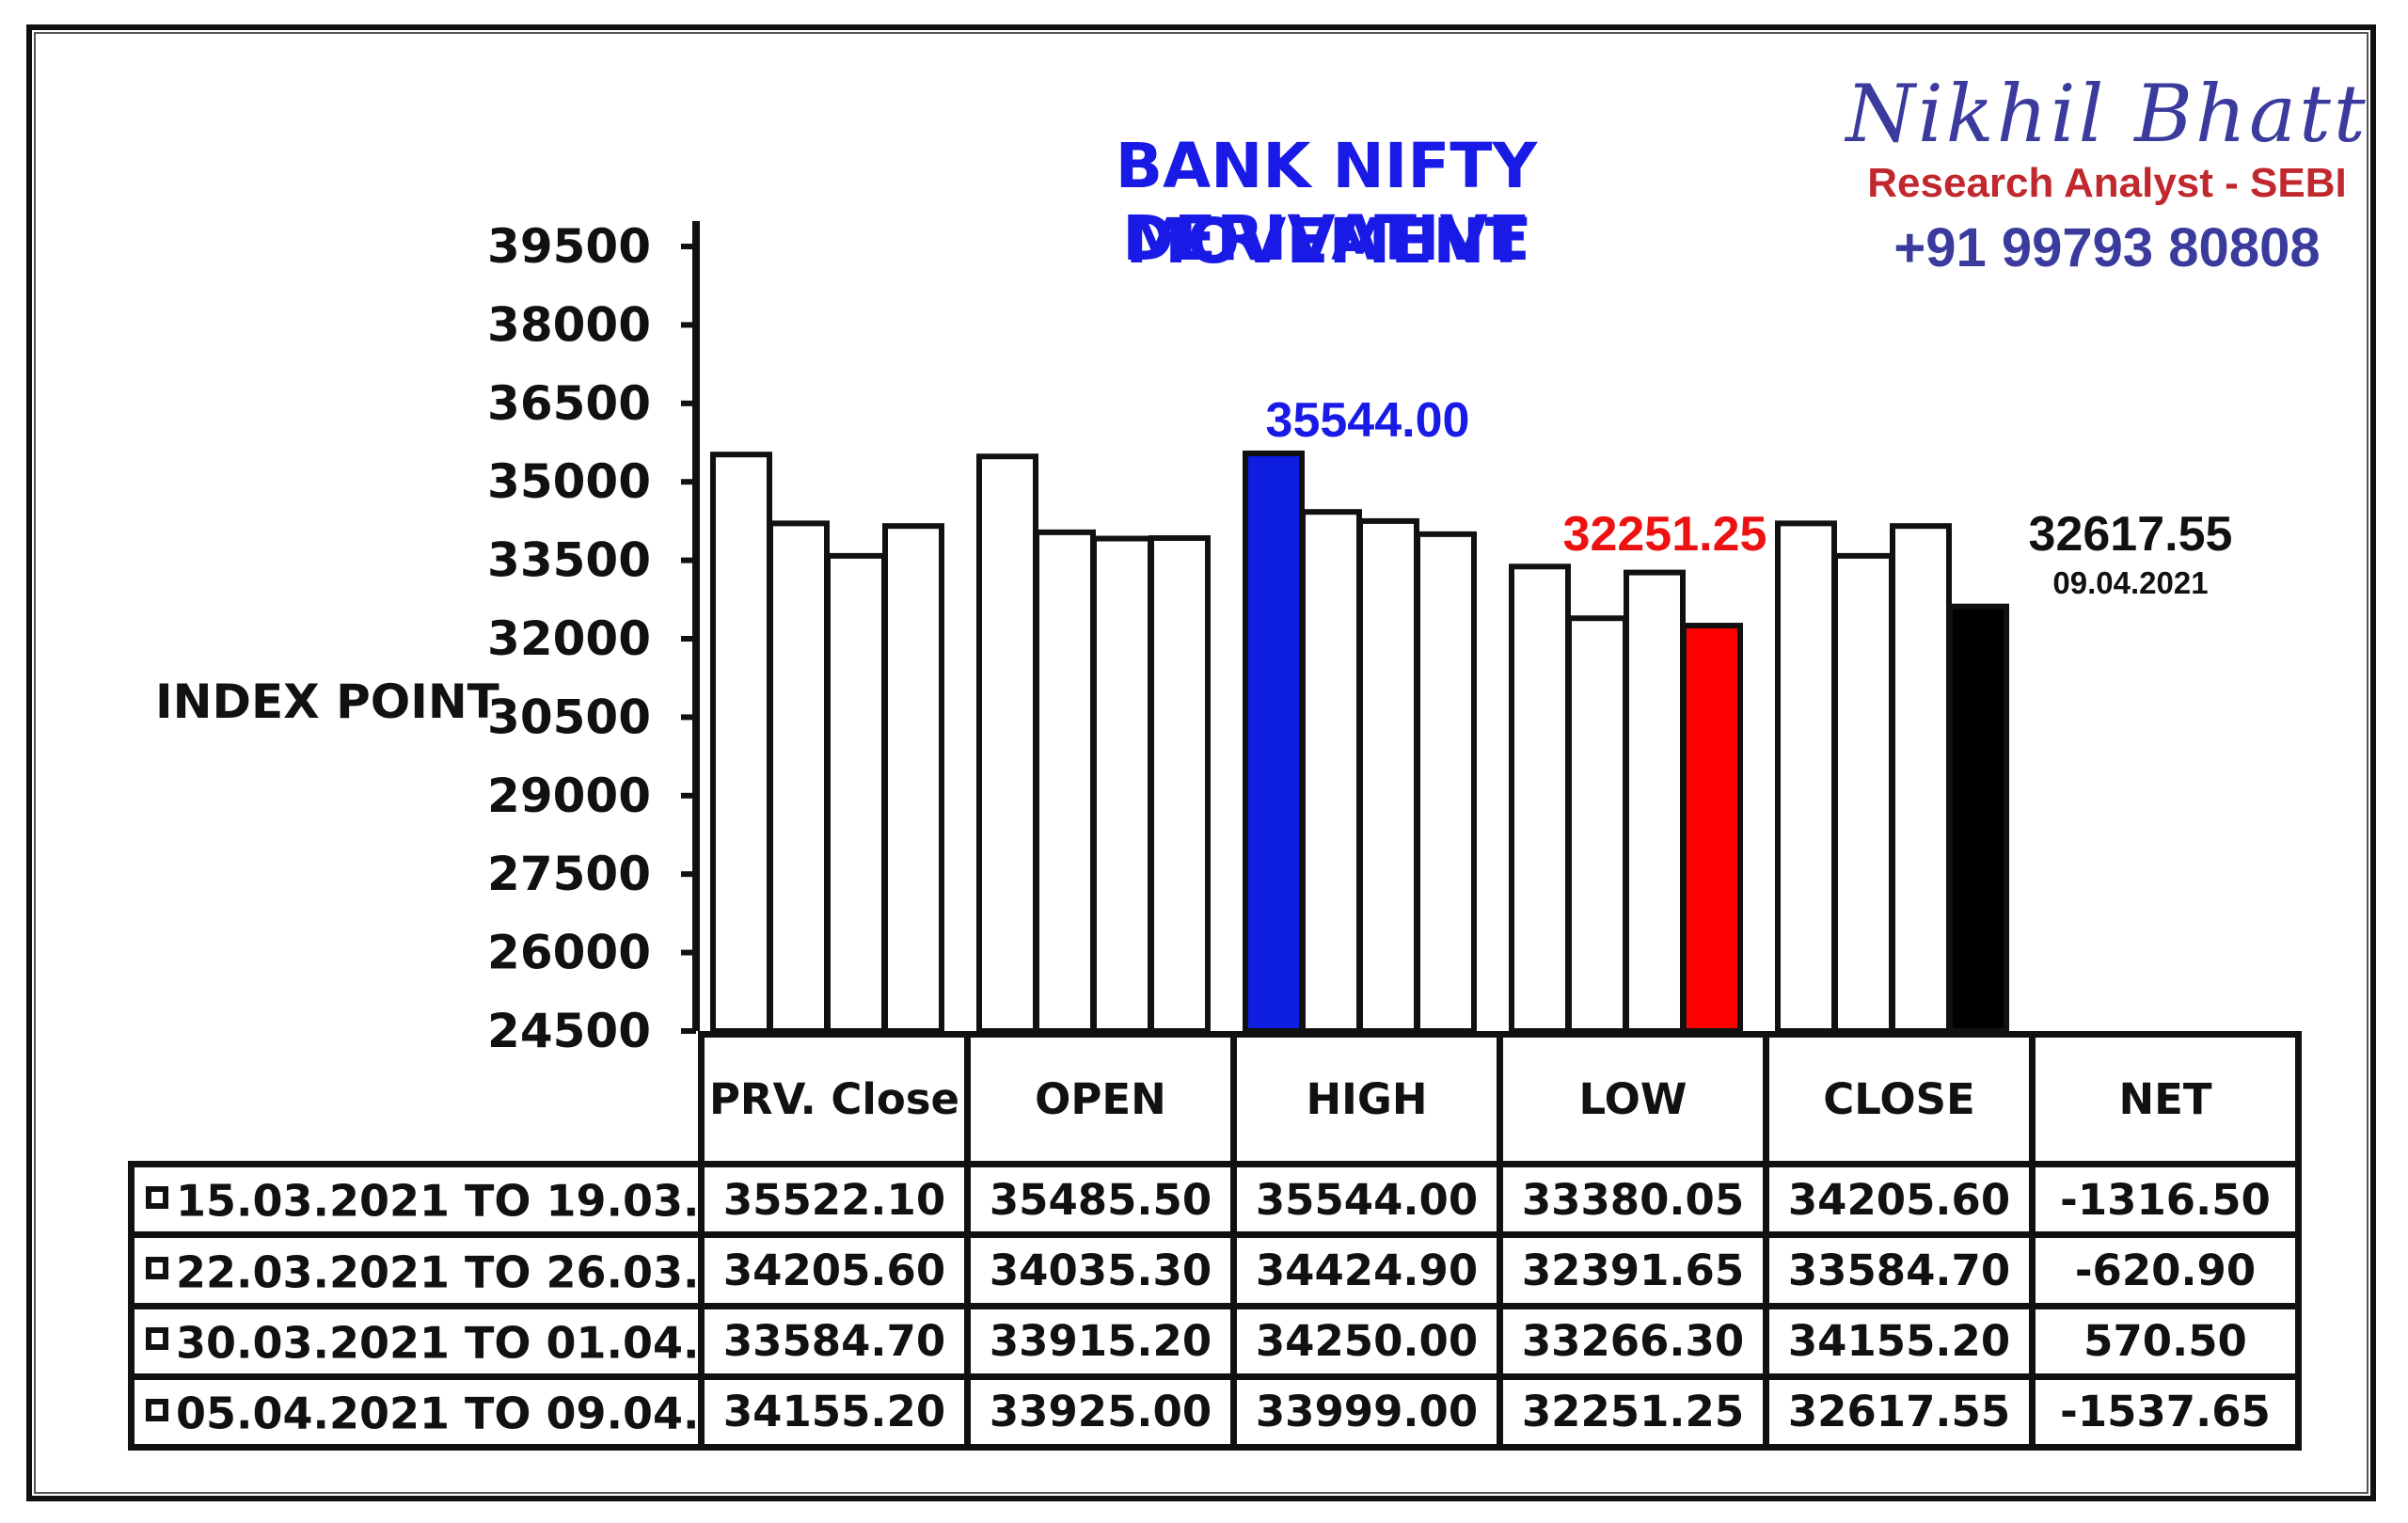 This screenshot has width=2408, height=1523. I want to click on column-header: HIGH, so click(1367, 1099).